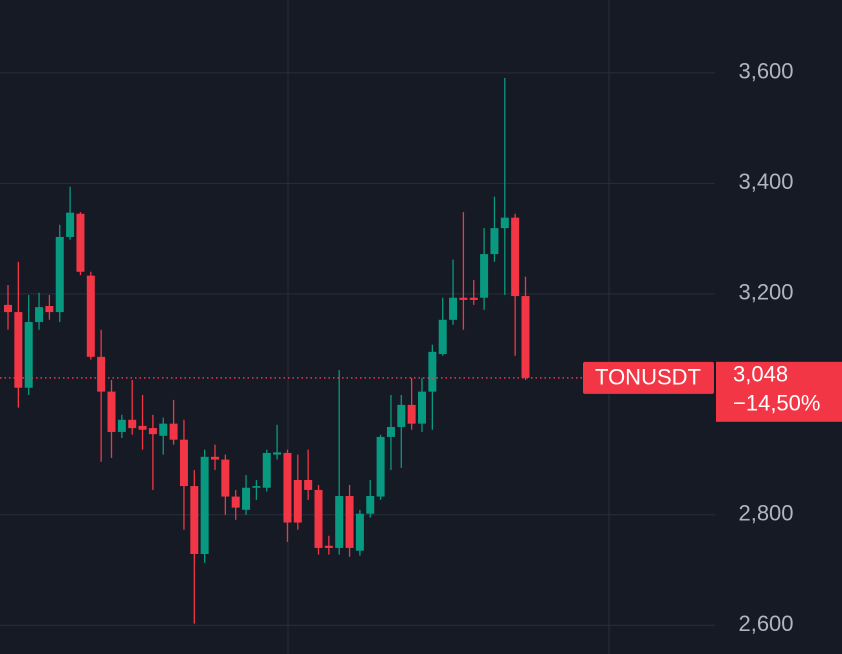  I want to click on y-tick-label: 2,600, so click(765, 623).